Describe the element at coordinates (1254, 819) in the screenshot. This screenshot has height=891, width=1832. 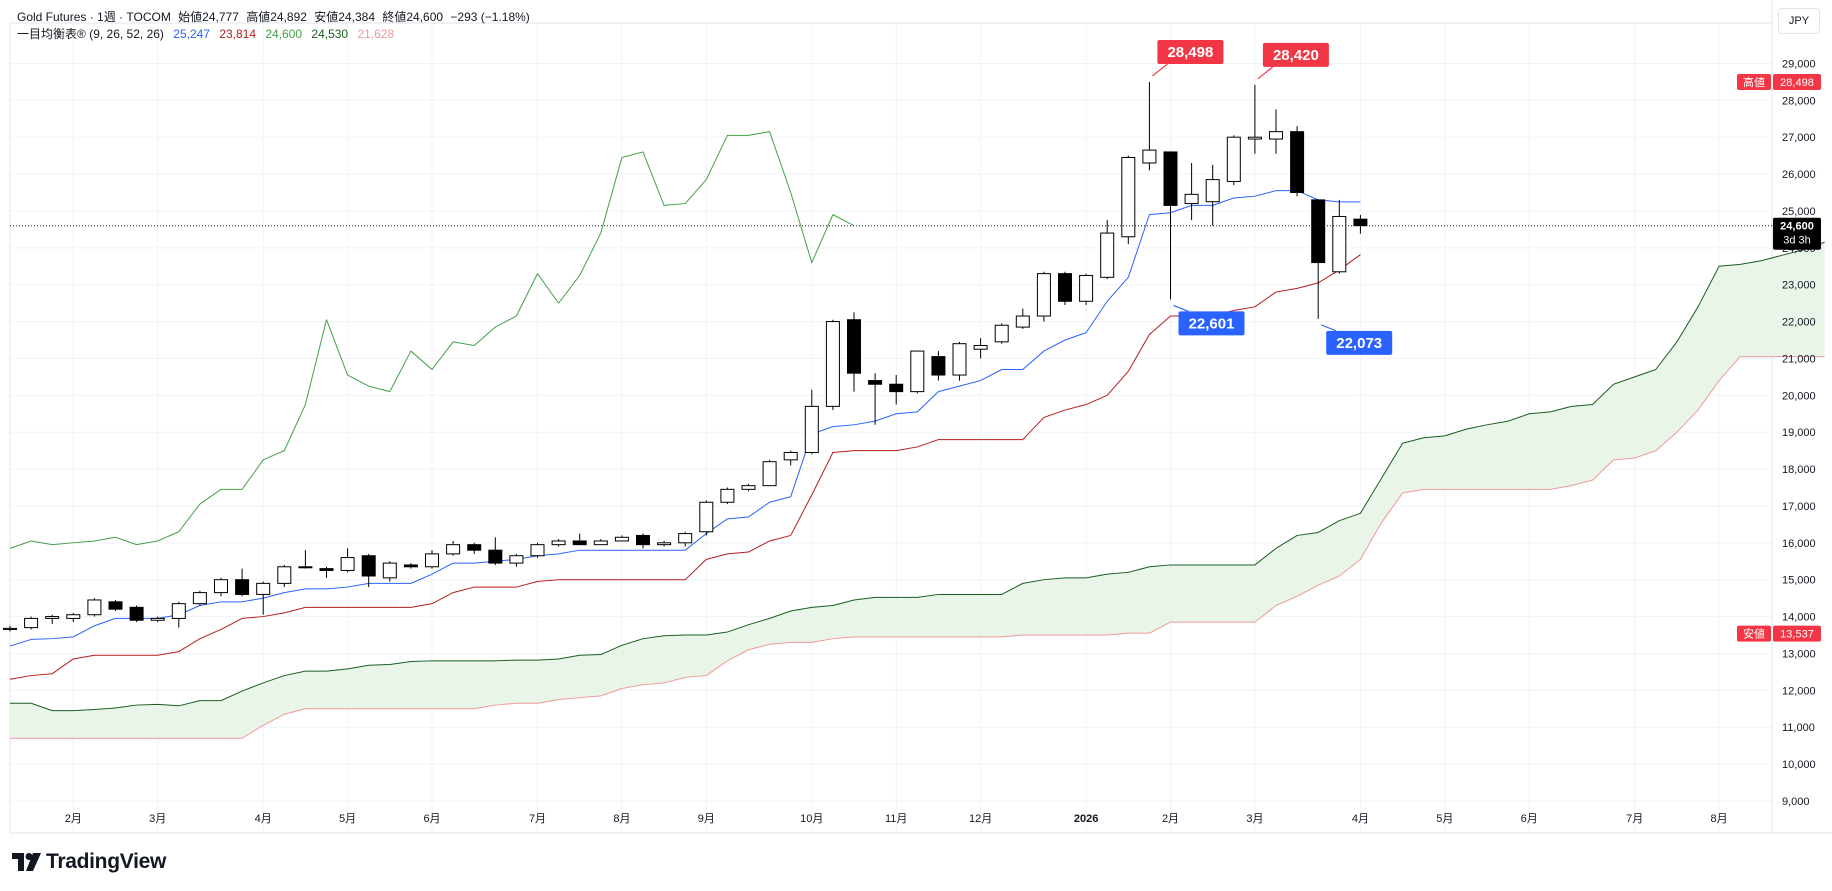
I see `time-tick-label: 3月` at that location.